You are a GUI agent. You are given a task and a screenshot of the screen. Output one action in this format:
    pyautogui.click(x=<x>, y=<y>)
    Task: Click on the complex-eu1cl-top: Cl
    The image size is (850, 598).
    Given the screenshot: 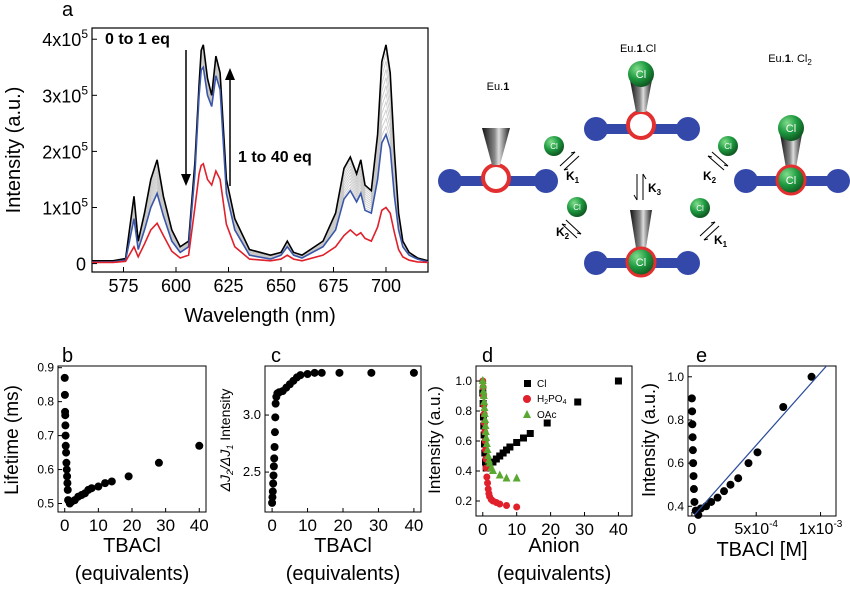 What is the action you would take?
    pyautogui.click(x=642, y=101)
    